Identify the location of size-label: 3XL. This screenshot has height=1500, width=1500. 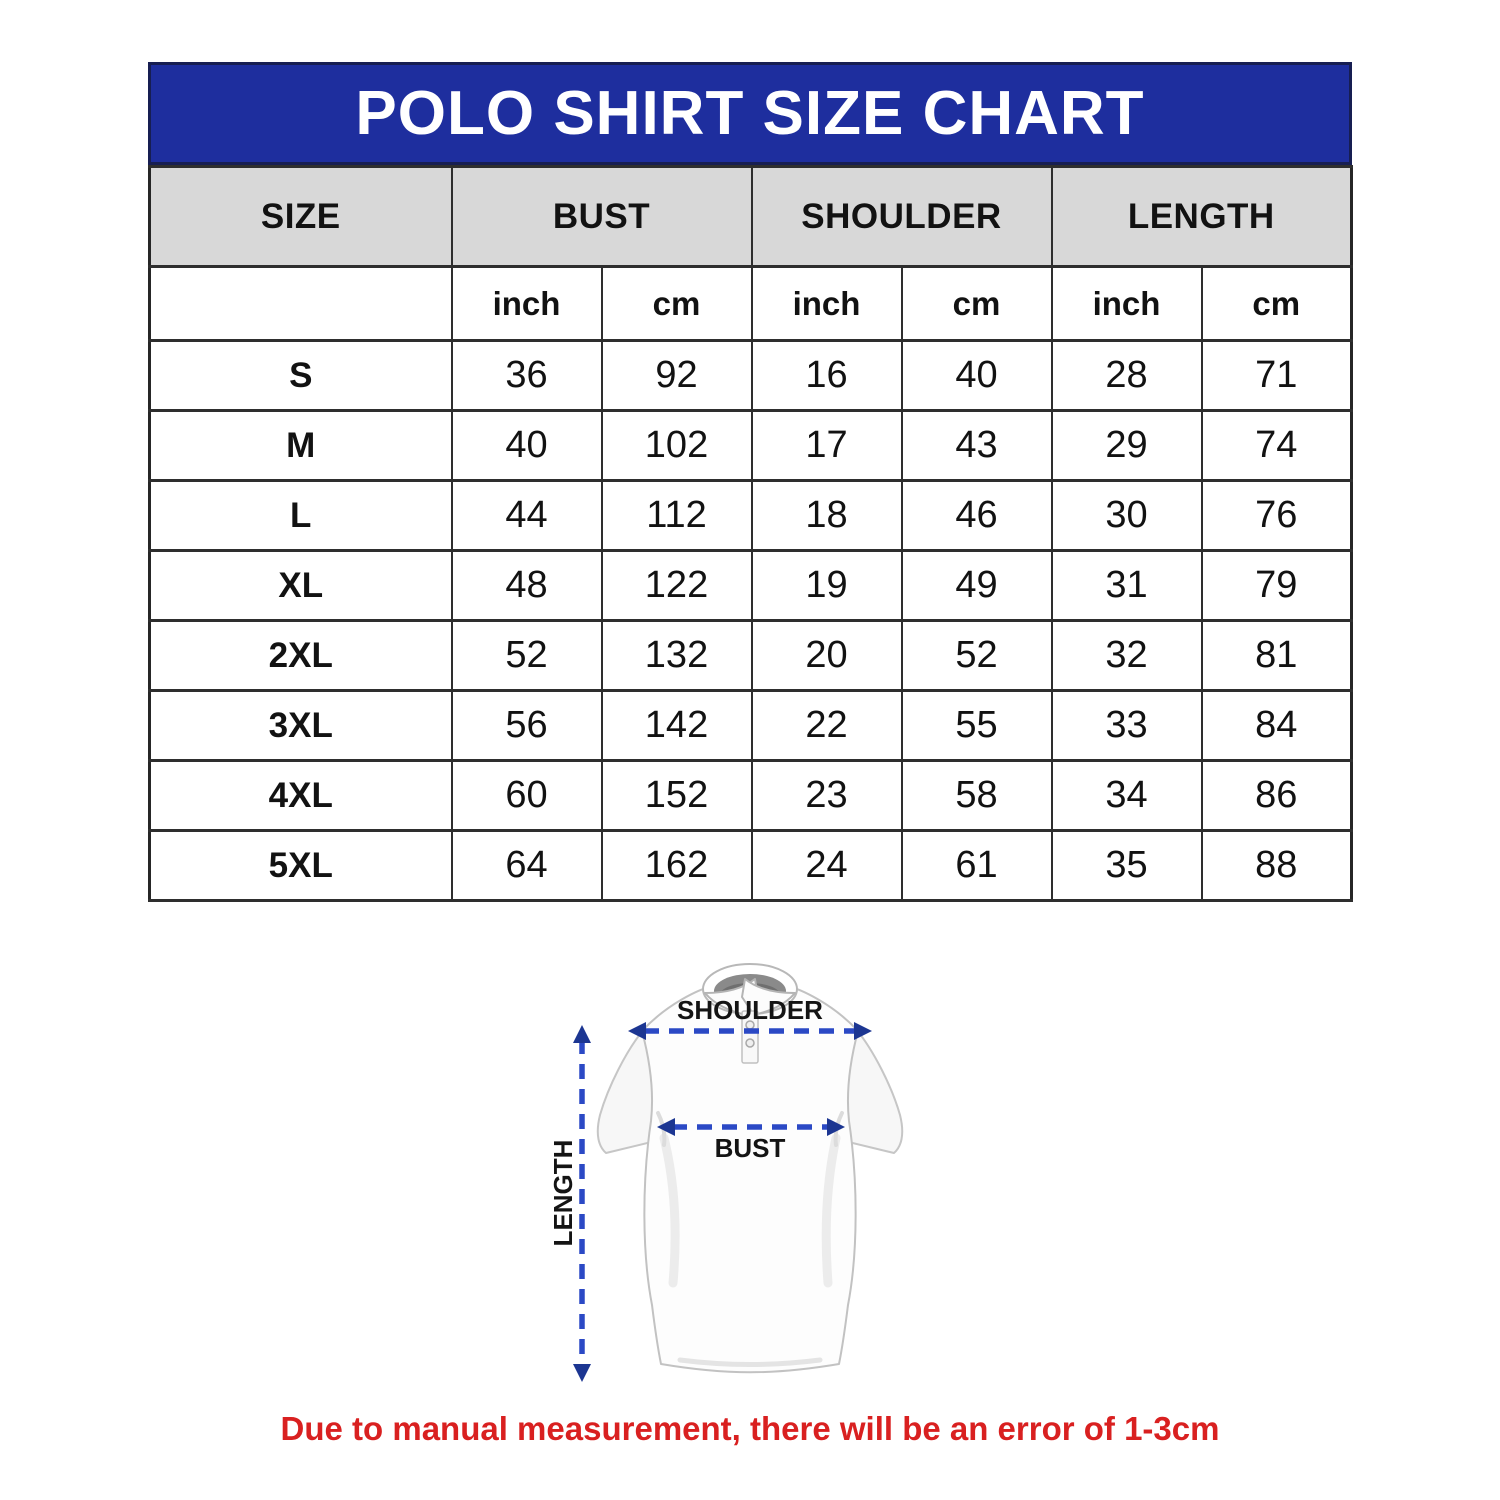
(300, 725).